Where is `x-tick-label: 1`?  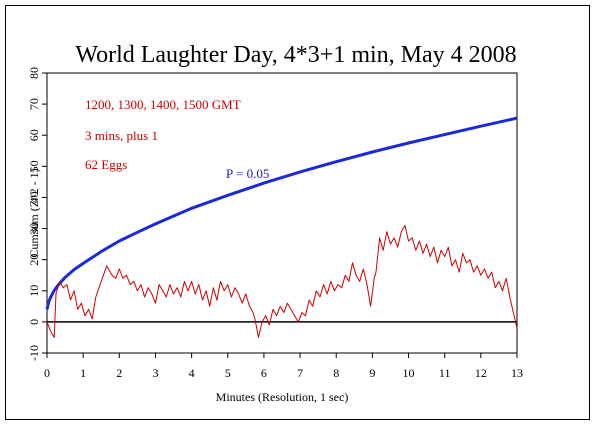
x-tick-label: 1 is located at coordinates (83, 373).